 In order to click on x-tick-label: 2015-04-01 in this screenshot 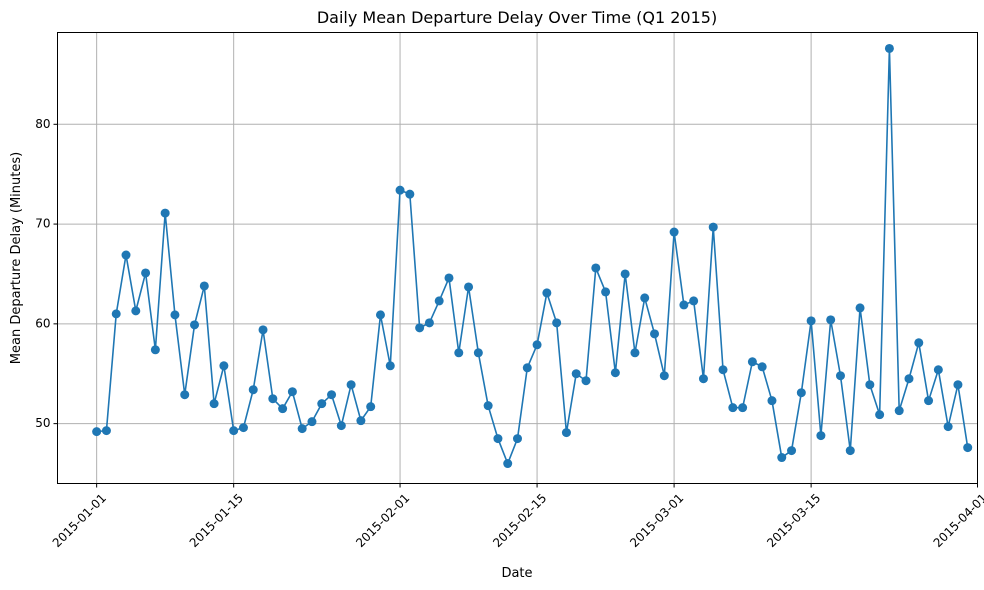, I will do `click(957, 520)`.